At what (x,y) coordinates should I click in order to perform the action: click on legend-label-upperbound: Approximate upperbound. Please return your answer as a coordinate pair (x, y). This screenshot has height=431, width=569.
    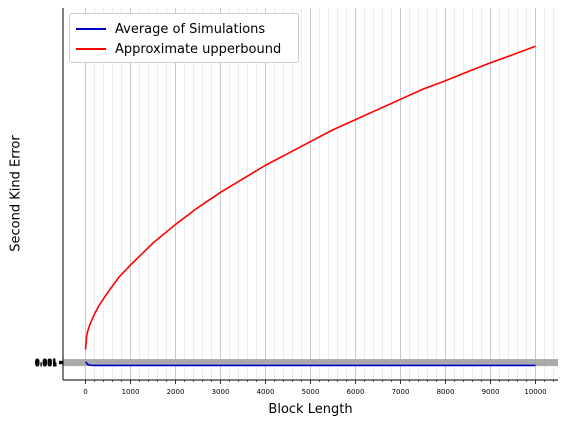
    Looking at the image, I should click on (198, 49).